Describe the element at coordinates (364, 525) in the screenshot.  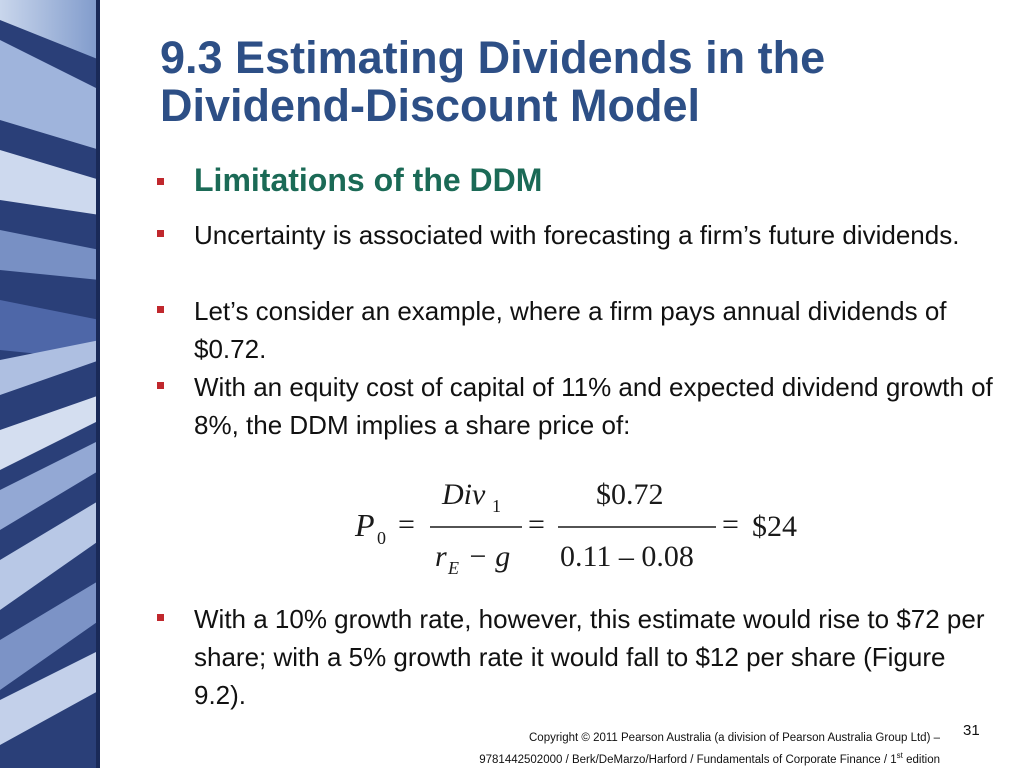
I see `formula-lhs: P` at that location.